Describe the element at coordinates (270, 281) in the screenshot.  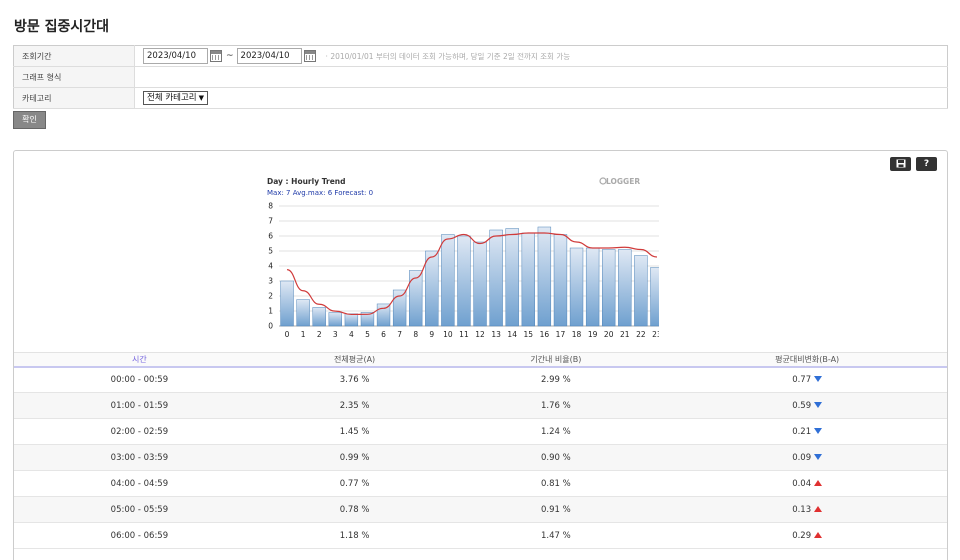
I see `y-tick-label: 3` at that location.